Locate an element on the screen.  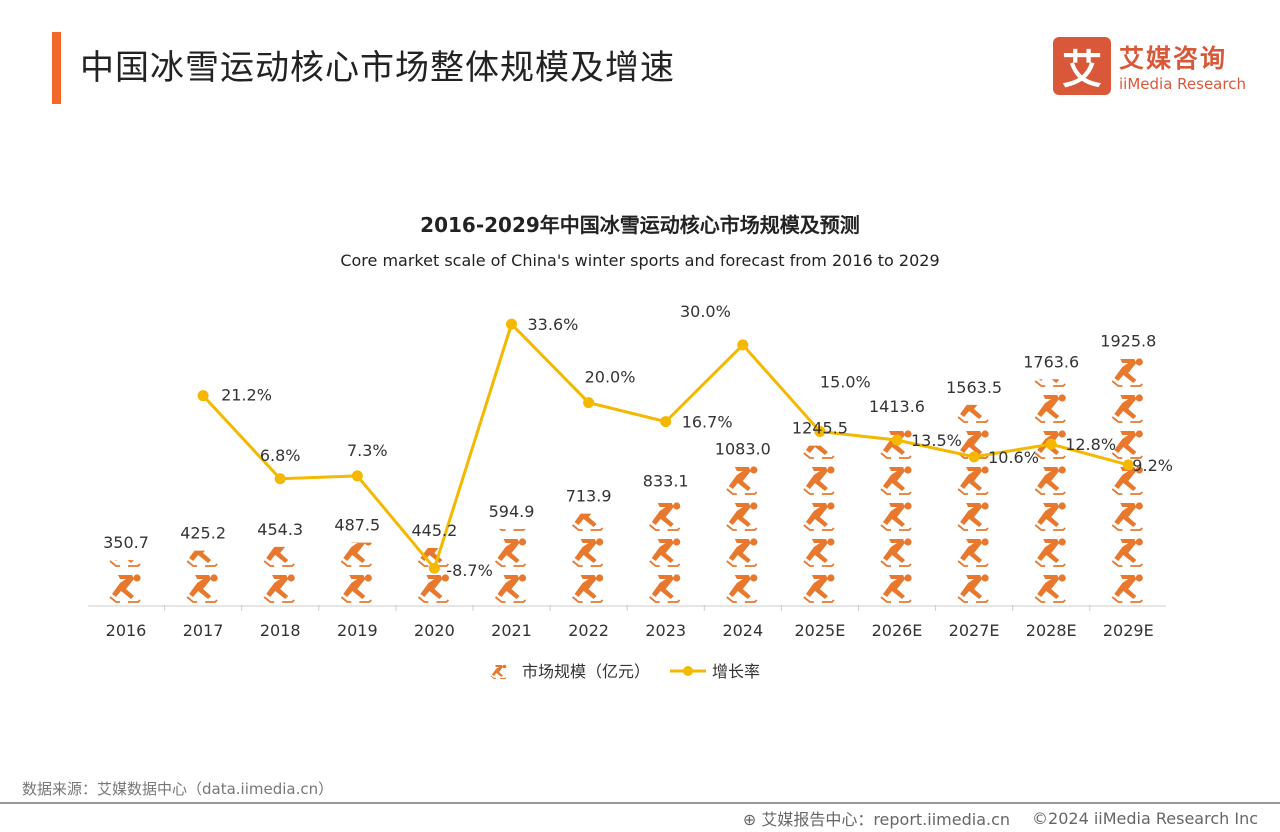
logo-en: iiMedia Research is located at coordinates (1182, 84).